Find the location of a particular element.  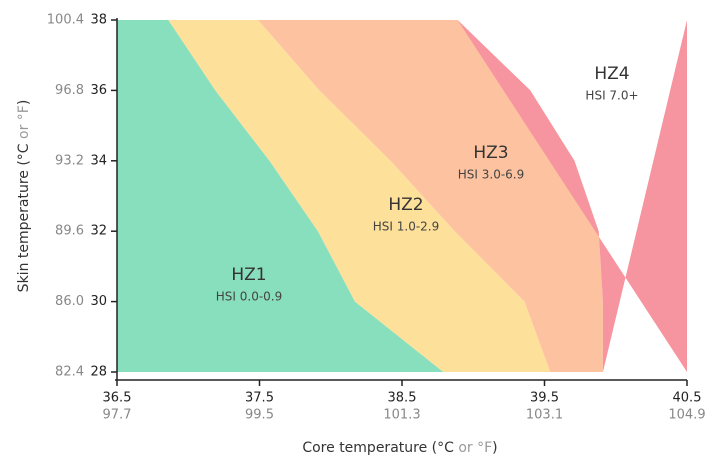

y-title-part: ) is located at coordinates (24, 102).